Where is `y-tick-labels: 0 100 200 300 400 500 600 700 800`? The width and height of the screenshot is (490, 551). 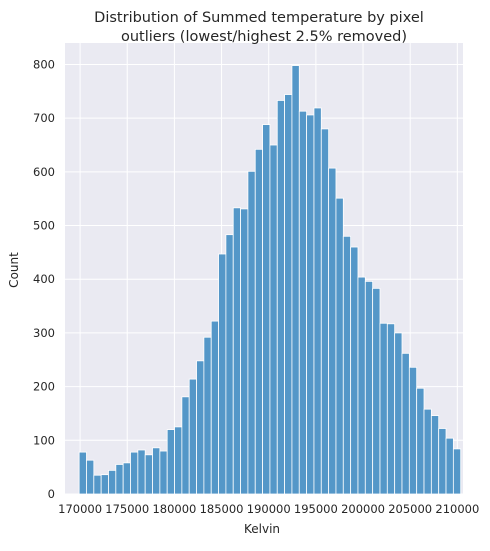 y-tick-labels: 0 100 200 300 400 500 600 700 800 is located at coordinates (44, 279).